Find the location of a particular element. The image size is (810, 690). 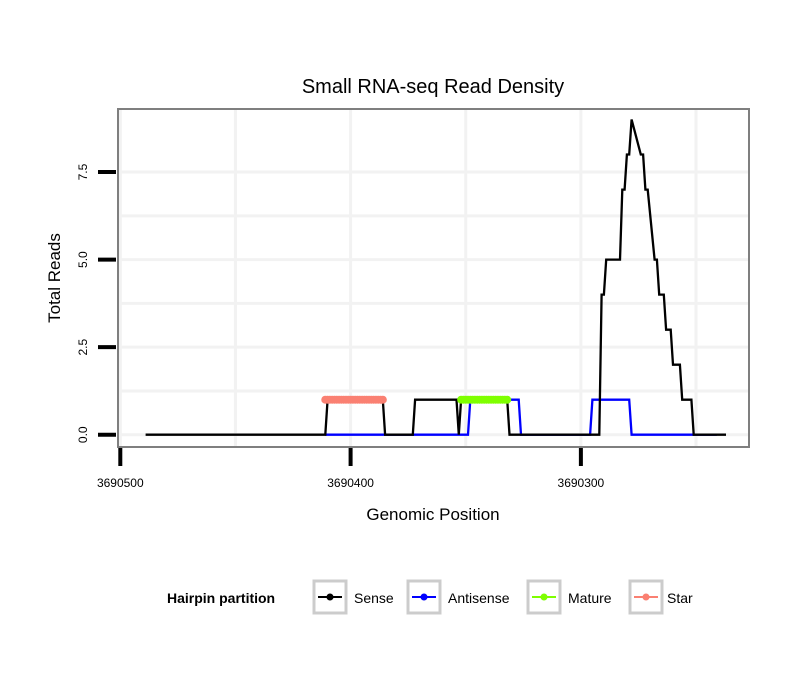

x-tick-label: 3690300 is located at coordinates (581, 483).